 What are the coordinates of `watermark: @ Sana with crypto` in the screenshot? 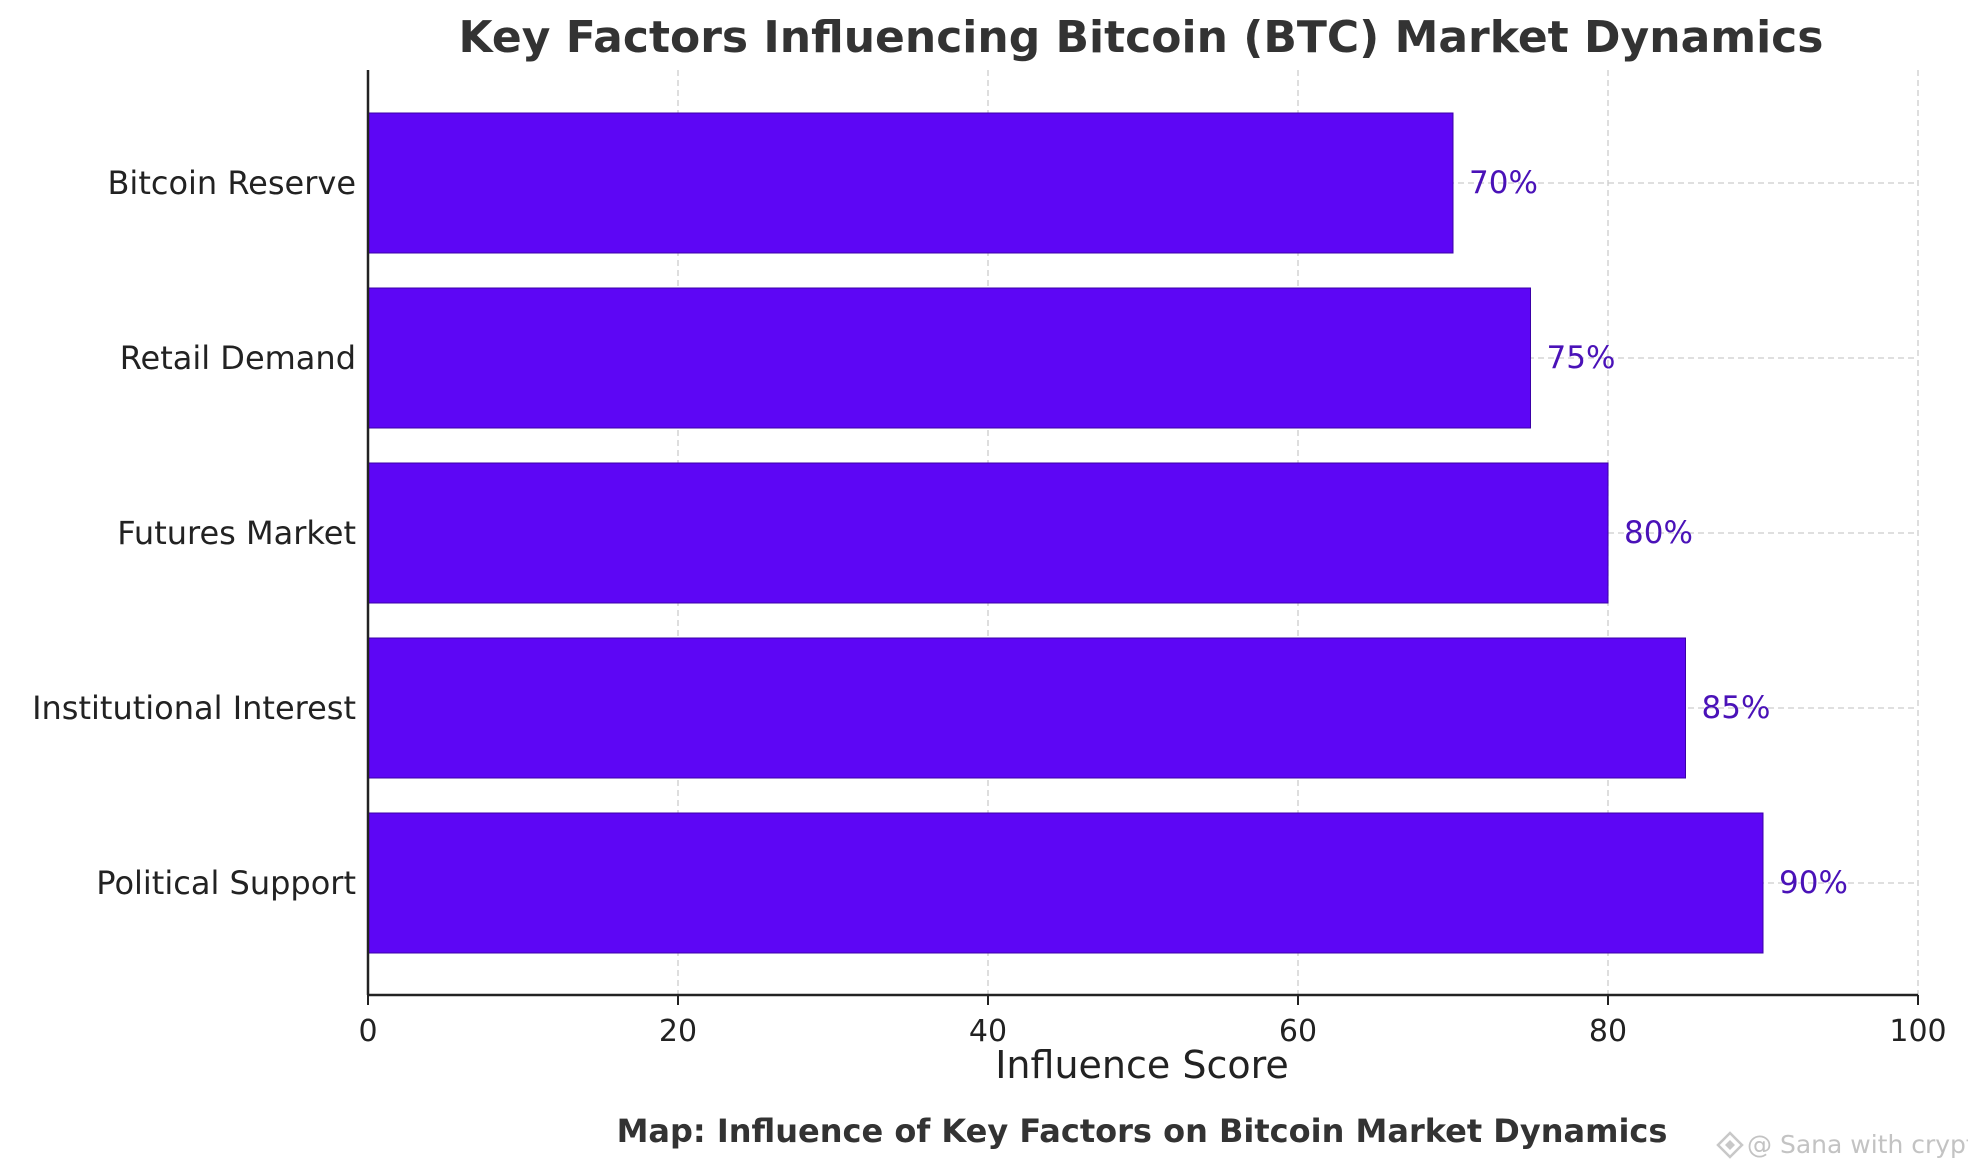 It's located at (1842, 1144).